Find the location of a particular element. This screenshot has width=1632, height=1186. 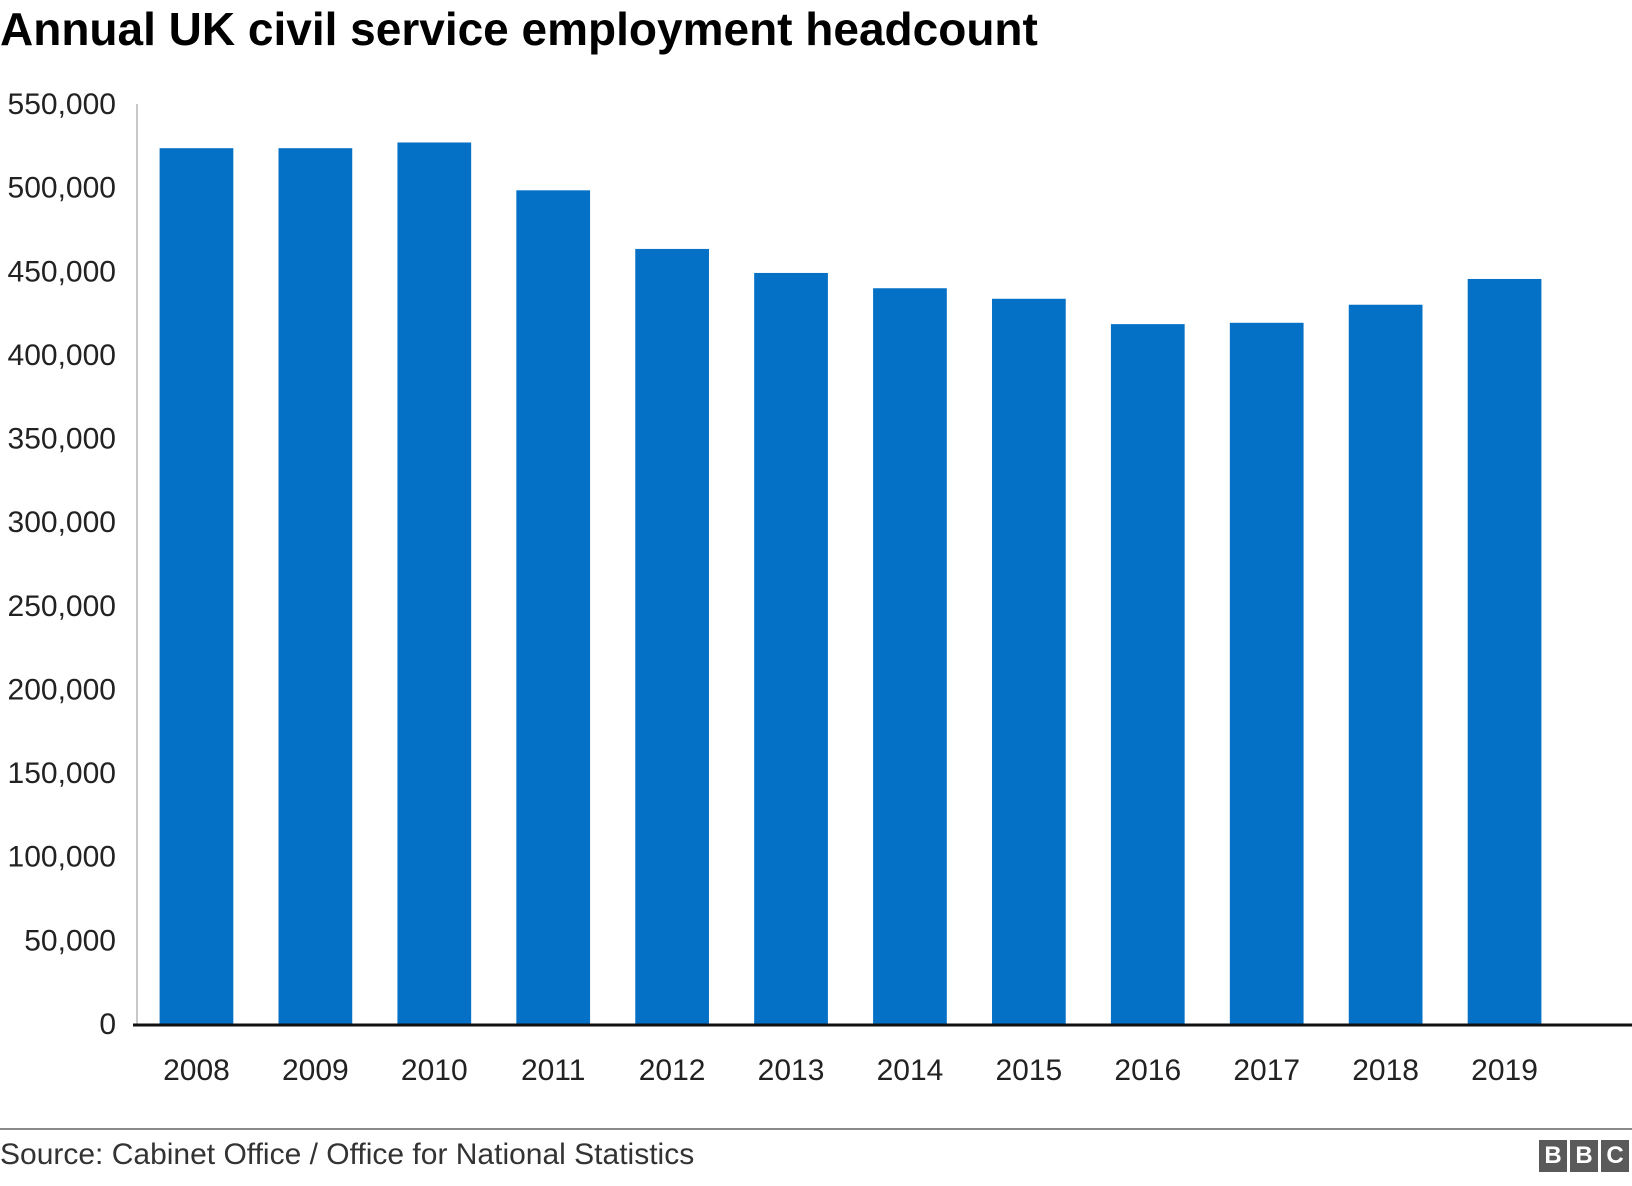

bar-2009 is located at coordinates (315, 586).